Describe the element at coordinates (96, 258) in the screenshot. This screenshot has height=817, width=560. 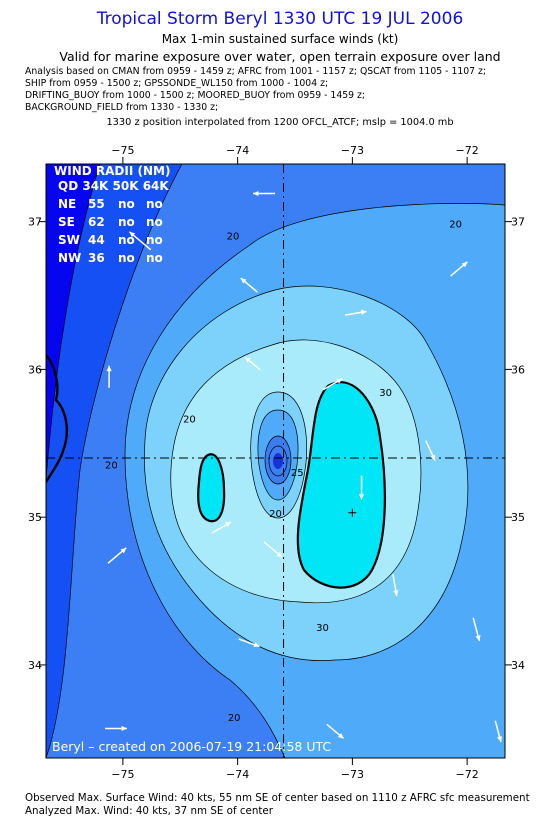
I see `wind-radii-row-34k: 36` at that location.